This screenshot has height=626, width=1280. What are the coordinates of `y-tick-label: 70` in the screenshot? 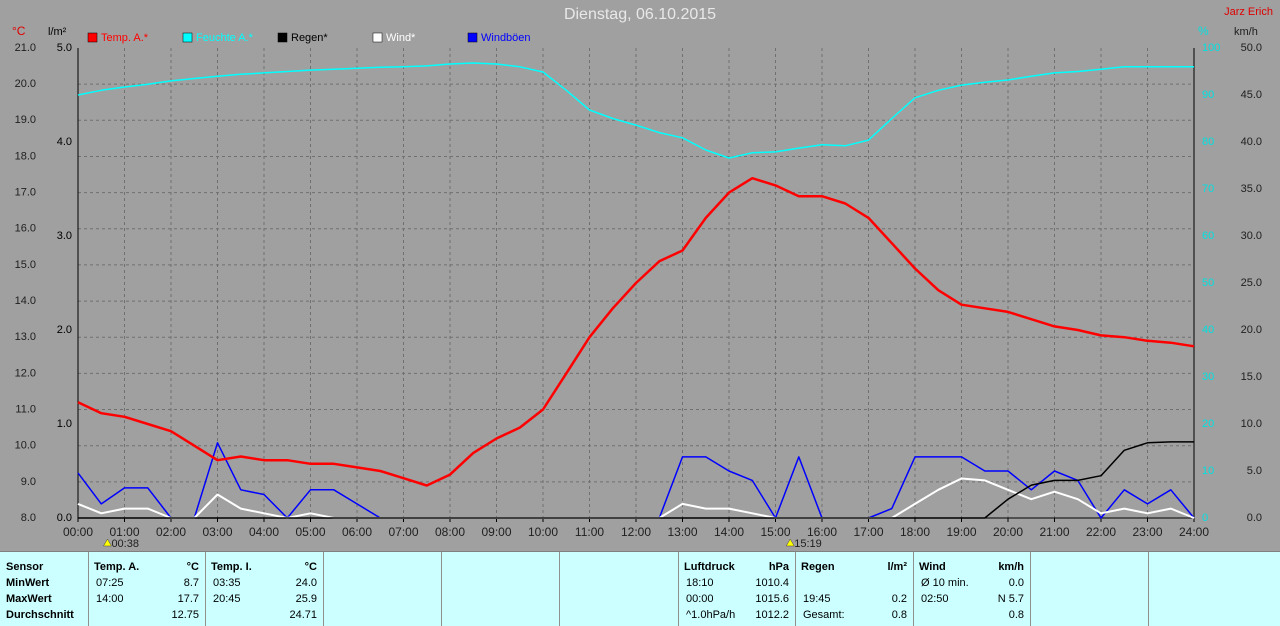 It's located at (1208, 189).